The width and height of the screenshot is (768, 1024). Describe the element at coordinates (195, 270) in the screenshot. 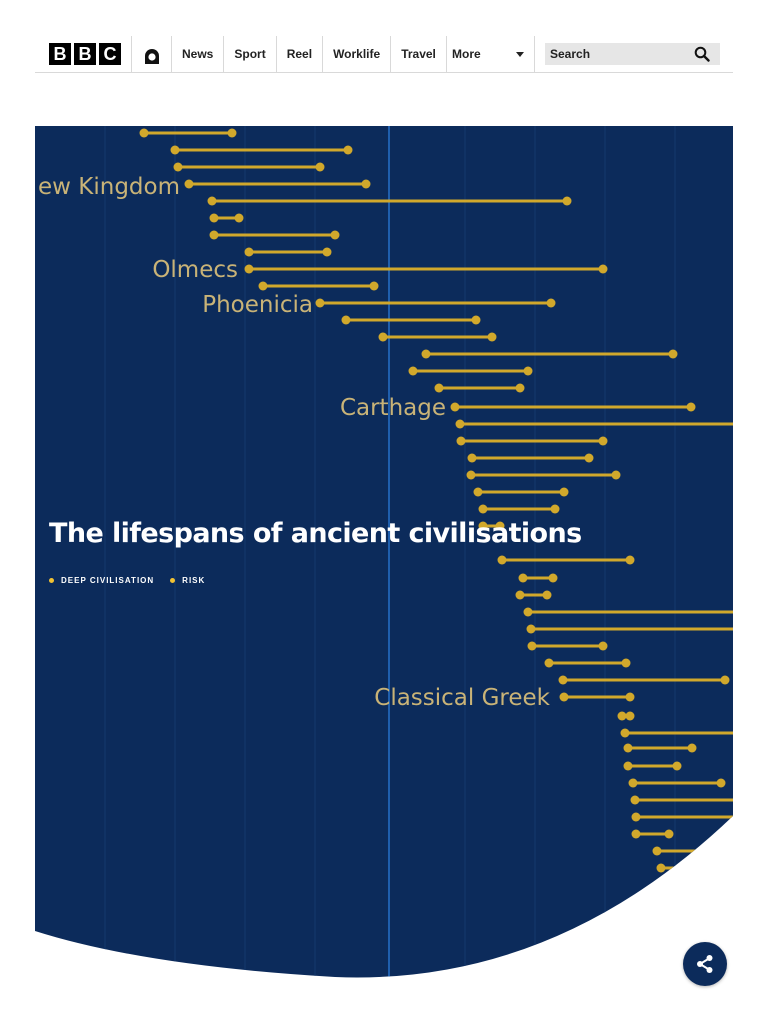

I see `civilisation-label: Olmecs` at that location.